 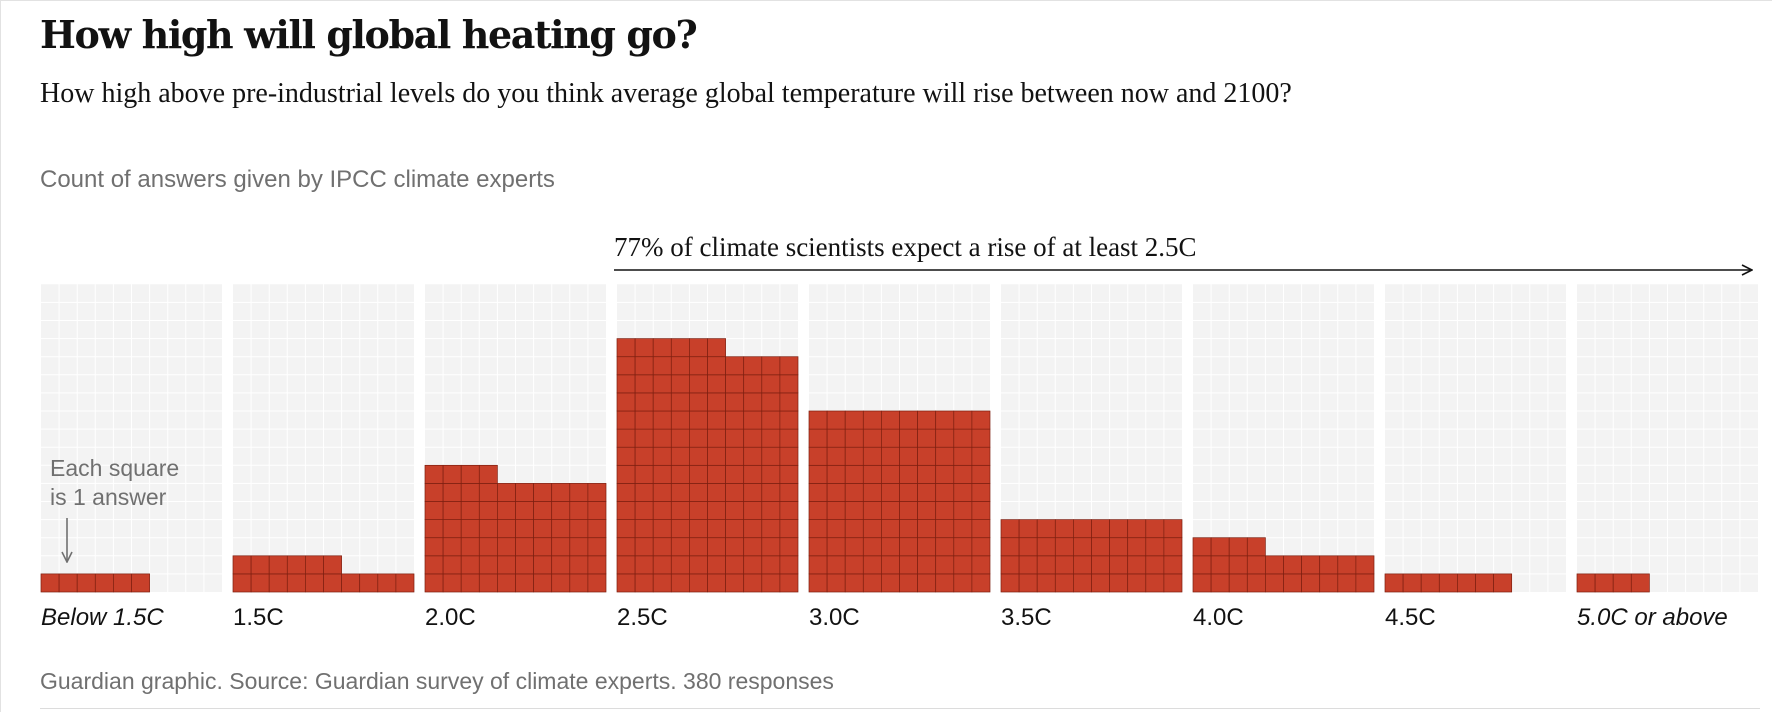 What do you see at coordinates (1475, 457) in the screenshot?
I see `panel-4-5c: 4.5C` at bounding box center [1475, 457].